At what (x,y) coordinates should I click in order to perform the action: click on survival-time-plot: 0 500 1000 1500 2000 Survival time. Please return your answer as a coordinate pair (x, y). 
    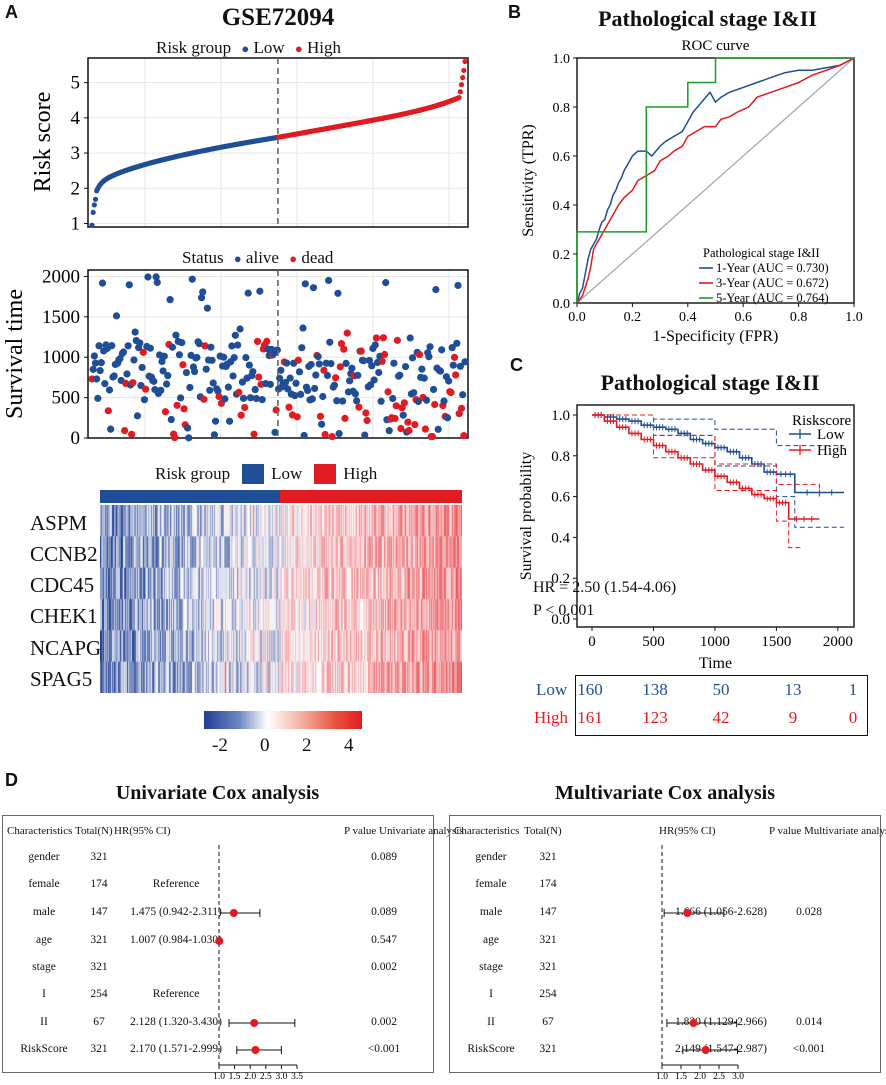
    Looking at the image, I should click on (235, 357).